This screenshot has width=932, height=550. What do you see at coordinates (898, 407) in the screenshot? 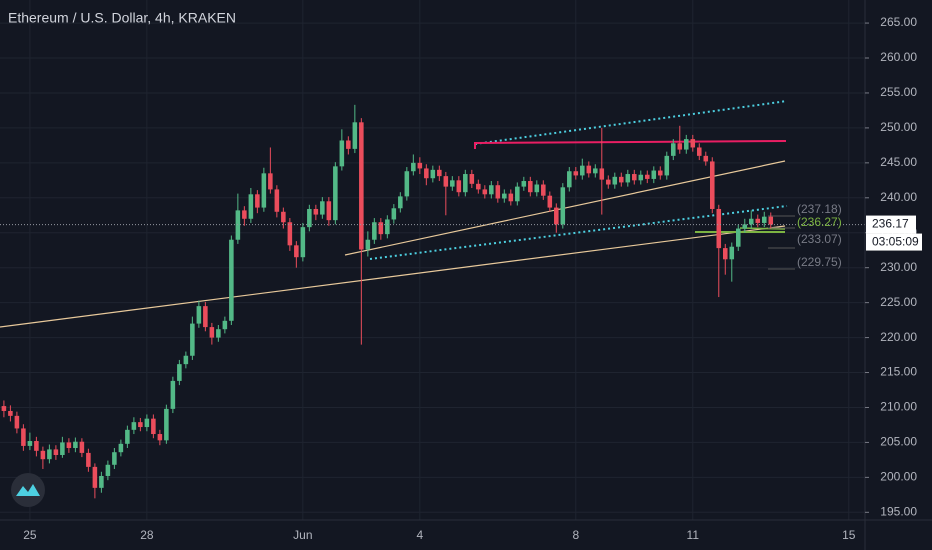
I see `y-tick-label: 210.00` at bounding box center [898, 407].